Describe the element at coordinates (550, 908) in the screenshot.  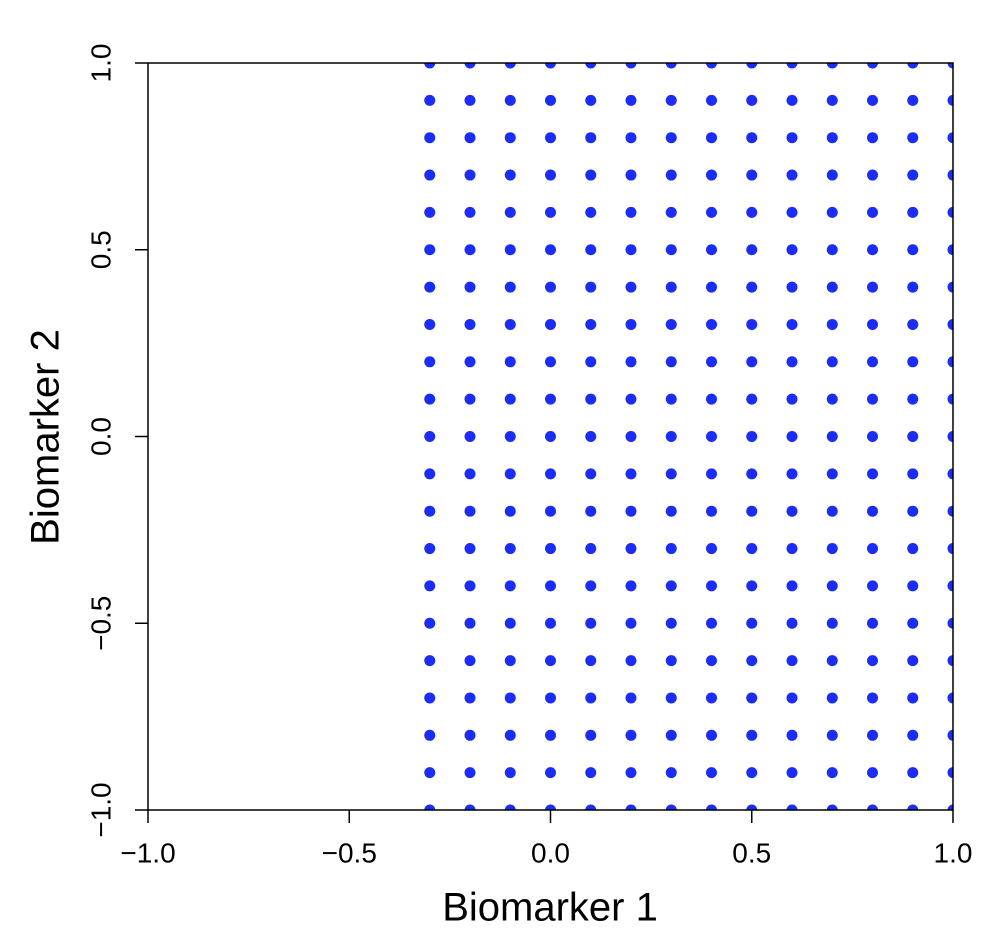
I see `x-axis-title: Biomarker 1` at that location.